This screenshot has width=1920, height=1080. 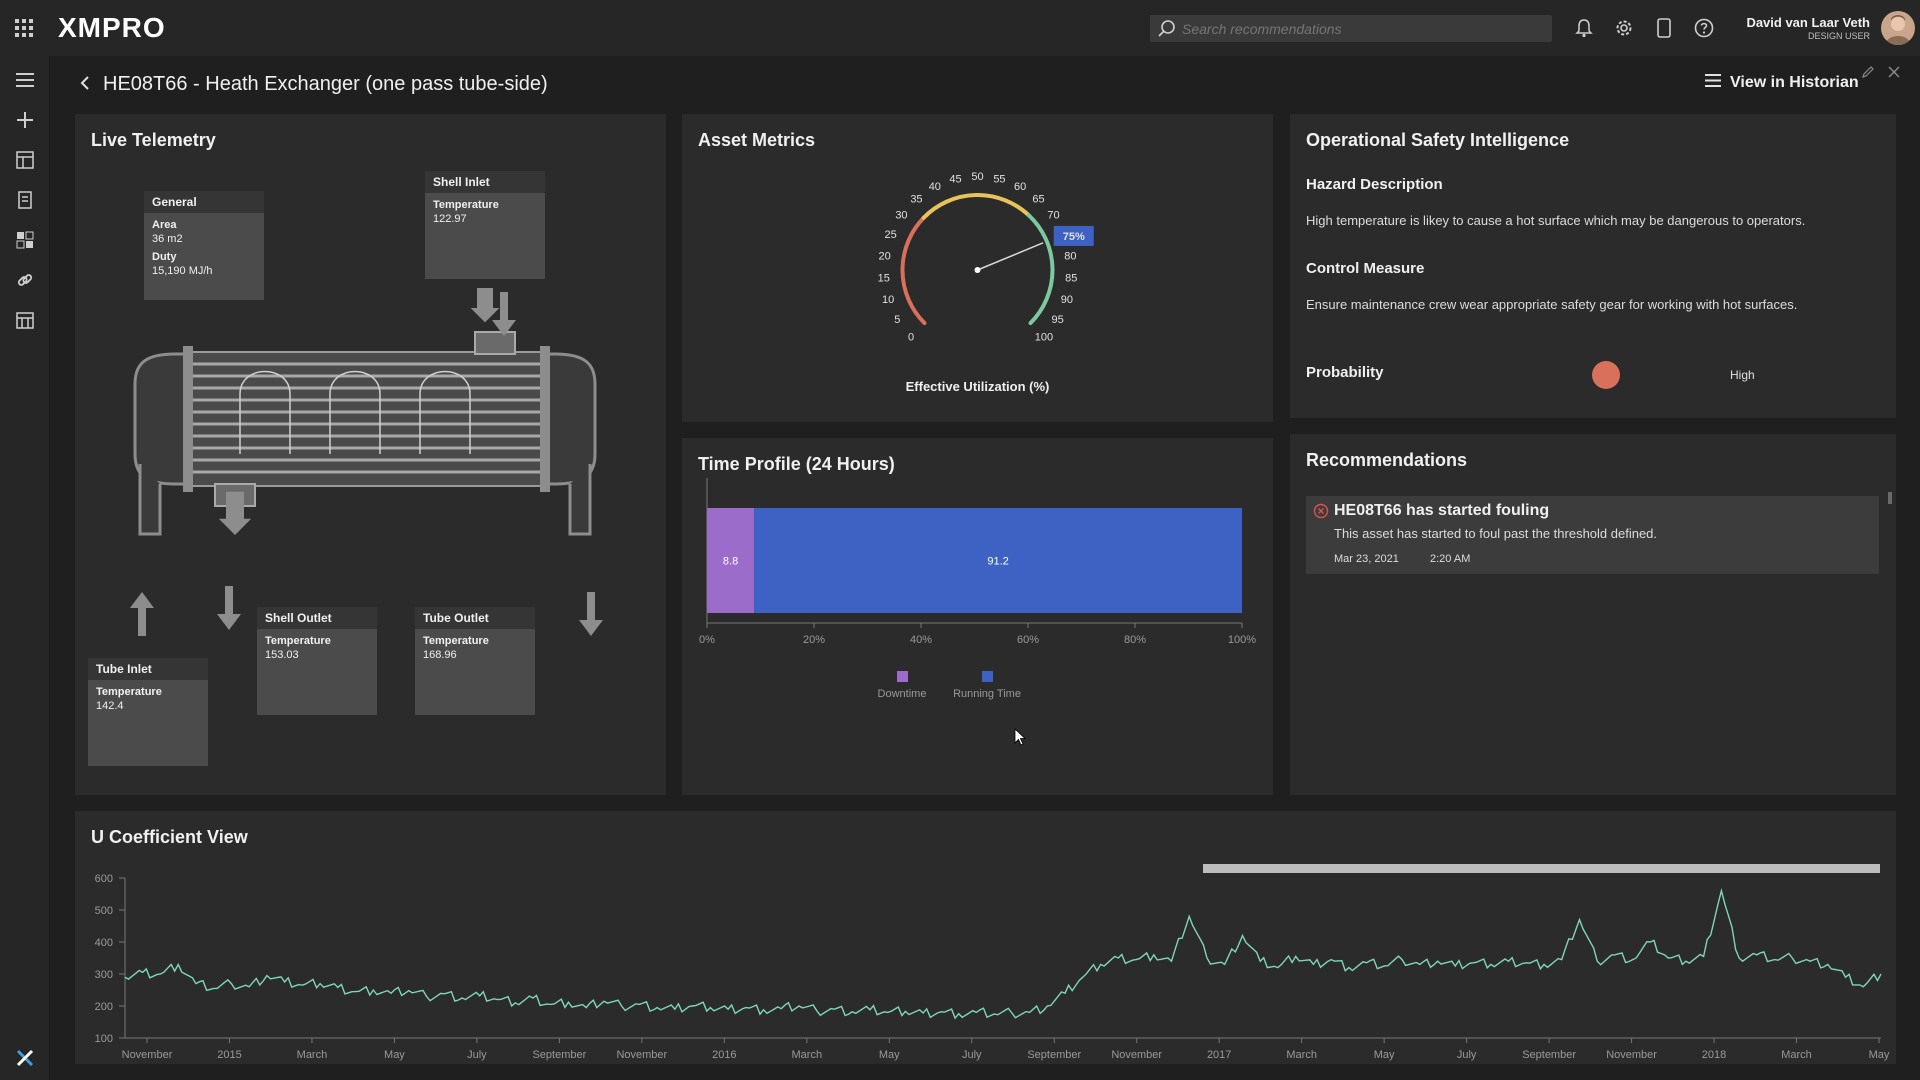 I want to click on shell-outlet-box: Shell Outlet Temperature 153.03, so click(x=317, y=661).